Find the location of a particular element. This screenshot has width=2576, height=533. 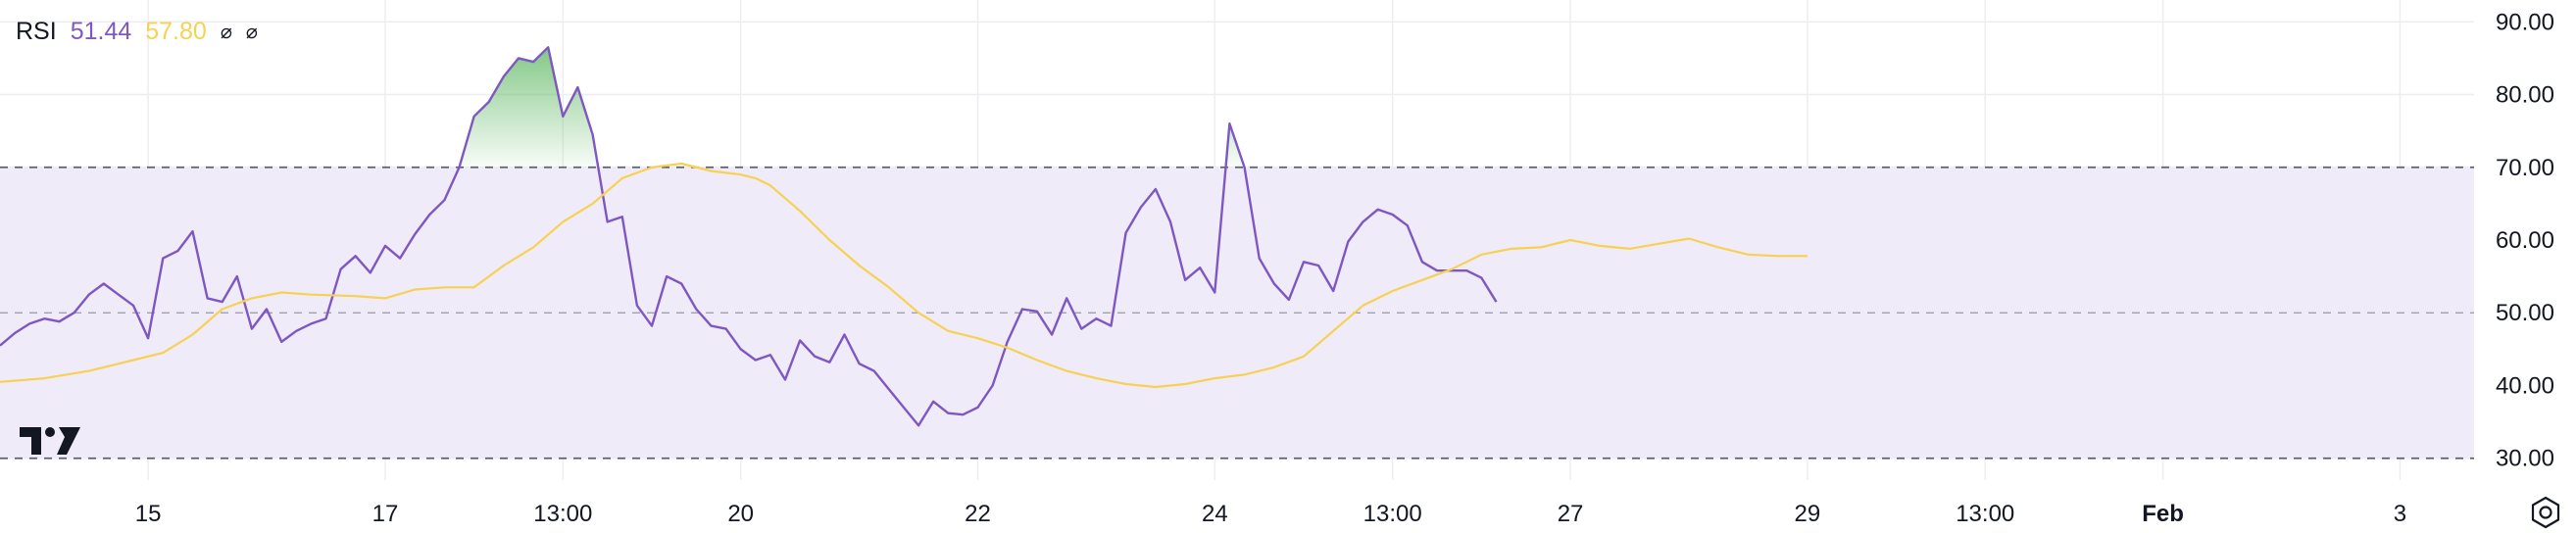

settings-gear-icon is located at coordinates (2545, 512).